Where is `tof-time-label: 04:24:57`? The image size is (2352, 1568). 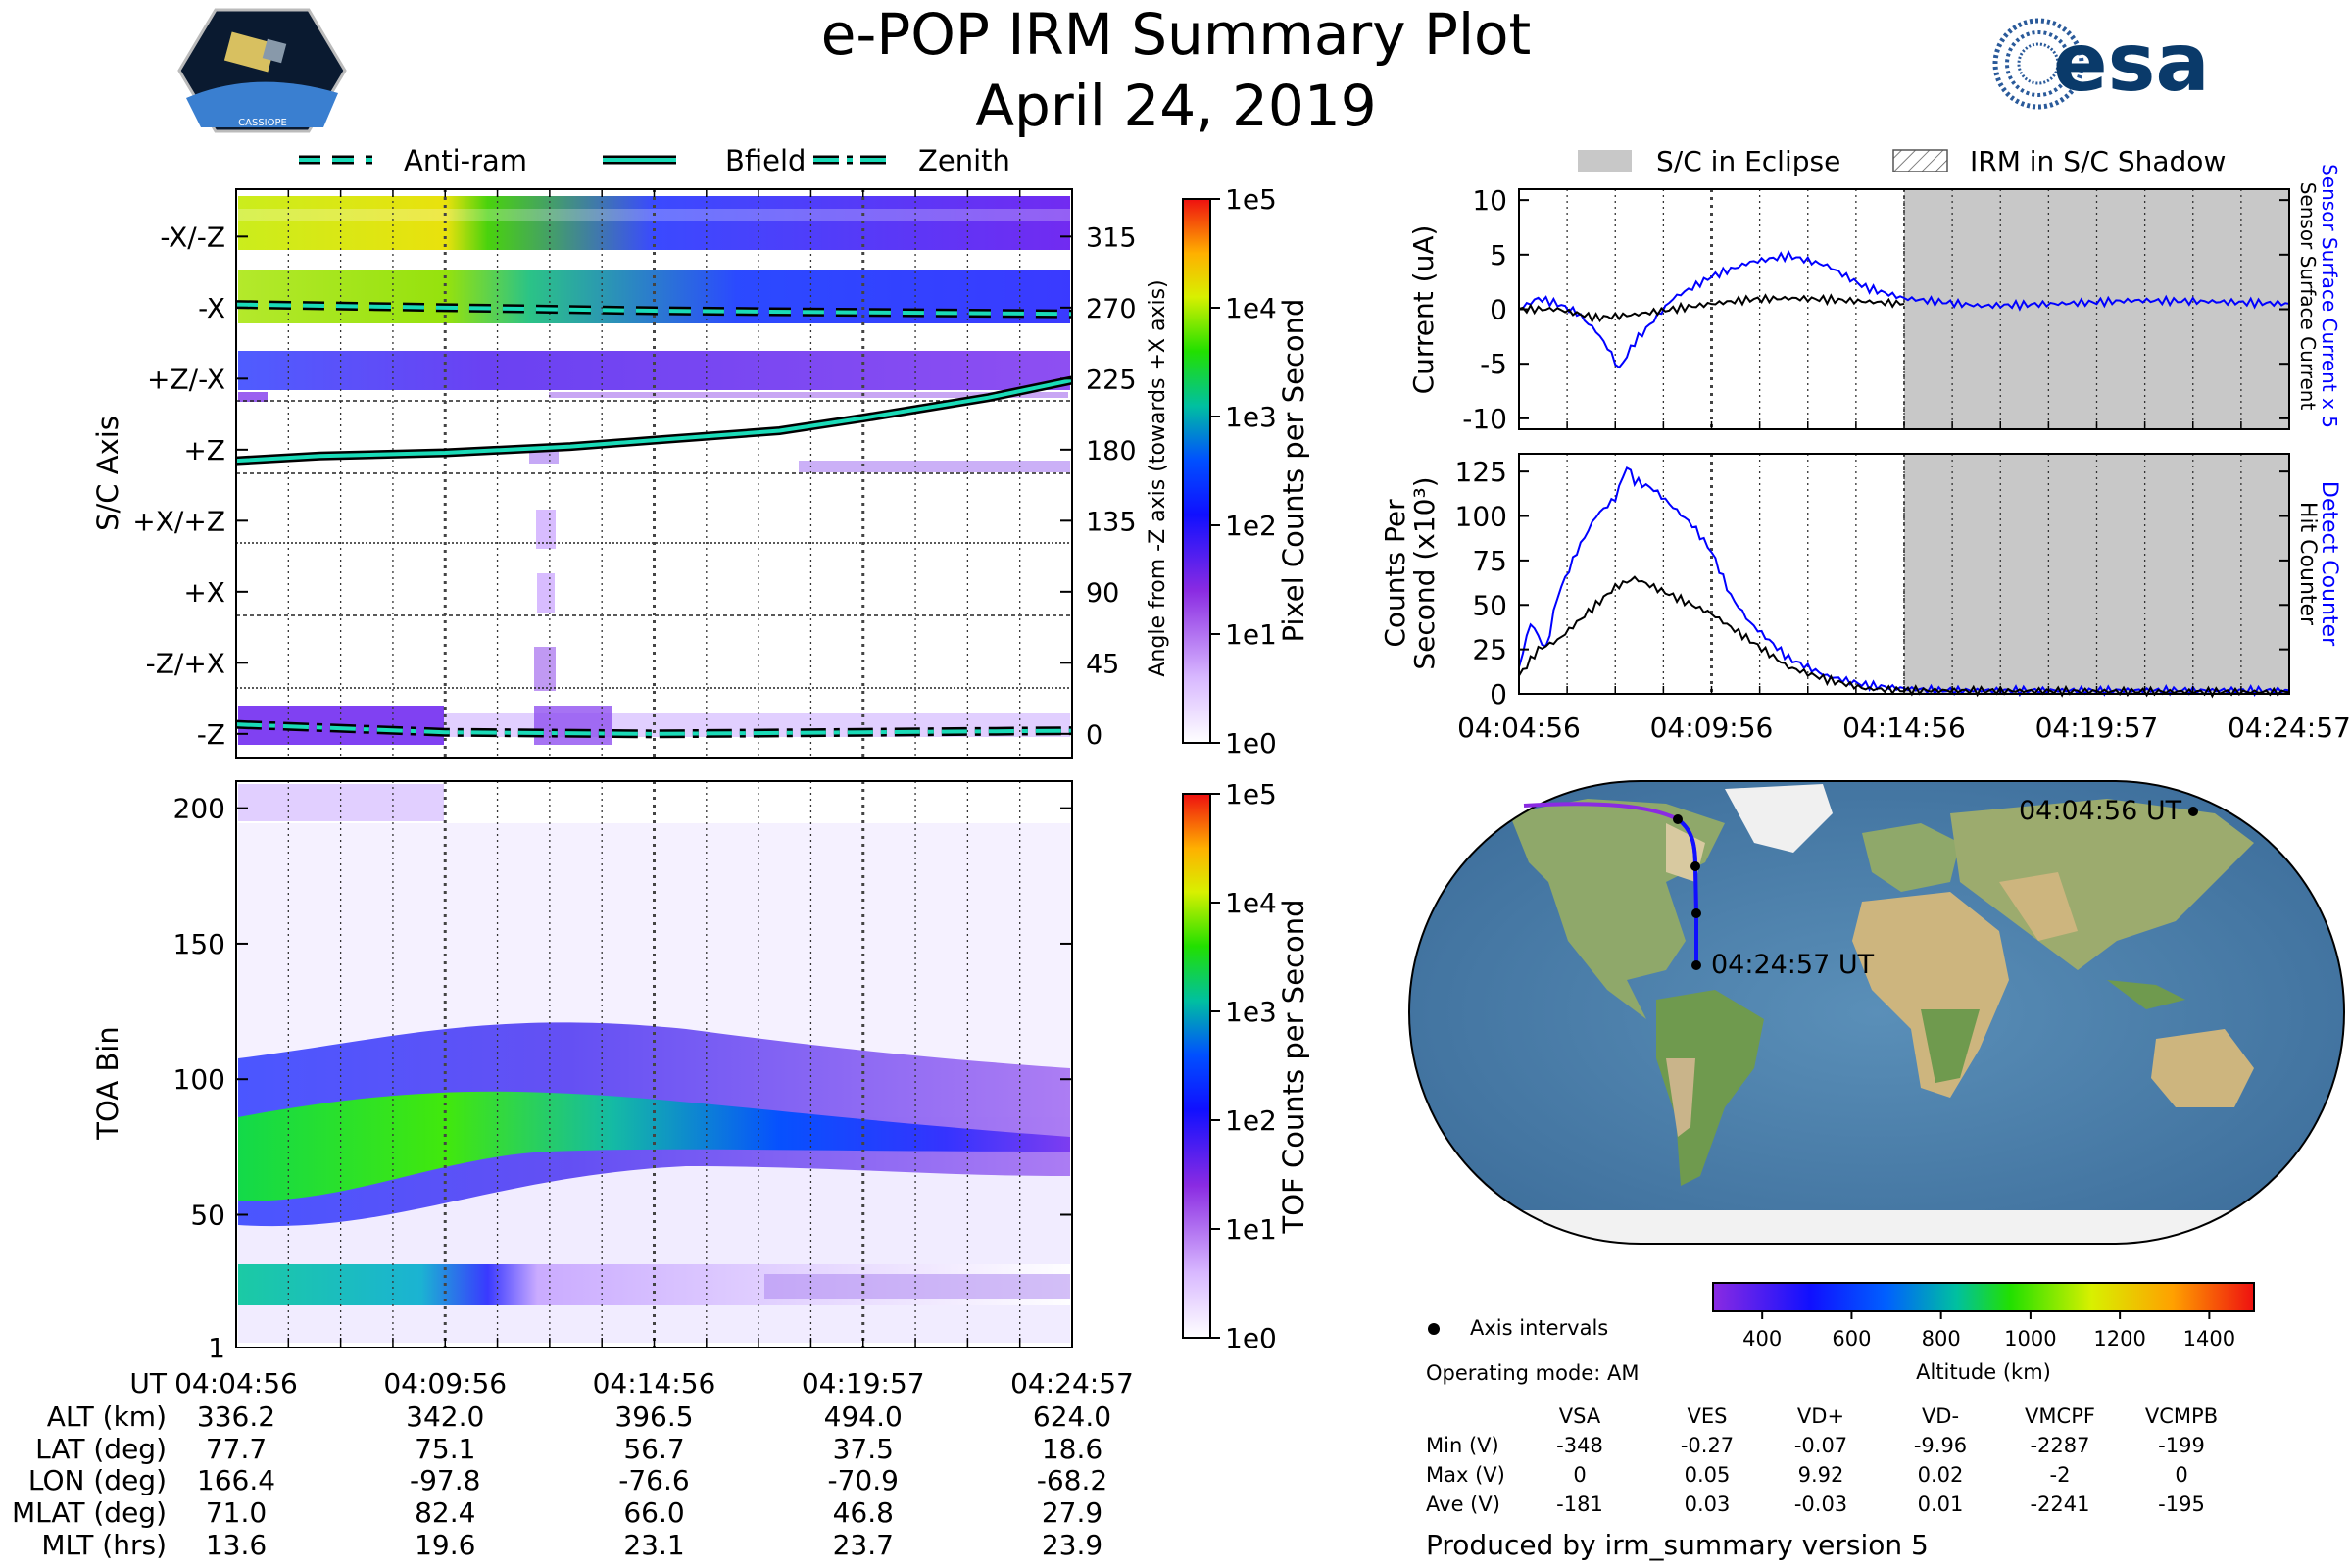 tof-time-label: 04:24:57 is located at coordinates (1072, 1383).